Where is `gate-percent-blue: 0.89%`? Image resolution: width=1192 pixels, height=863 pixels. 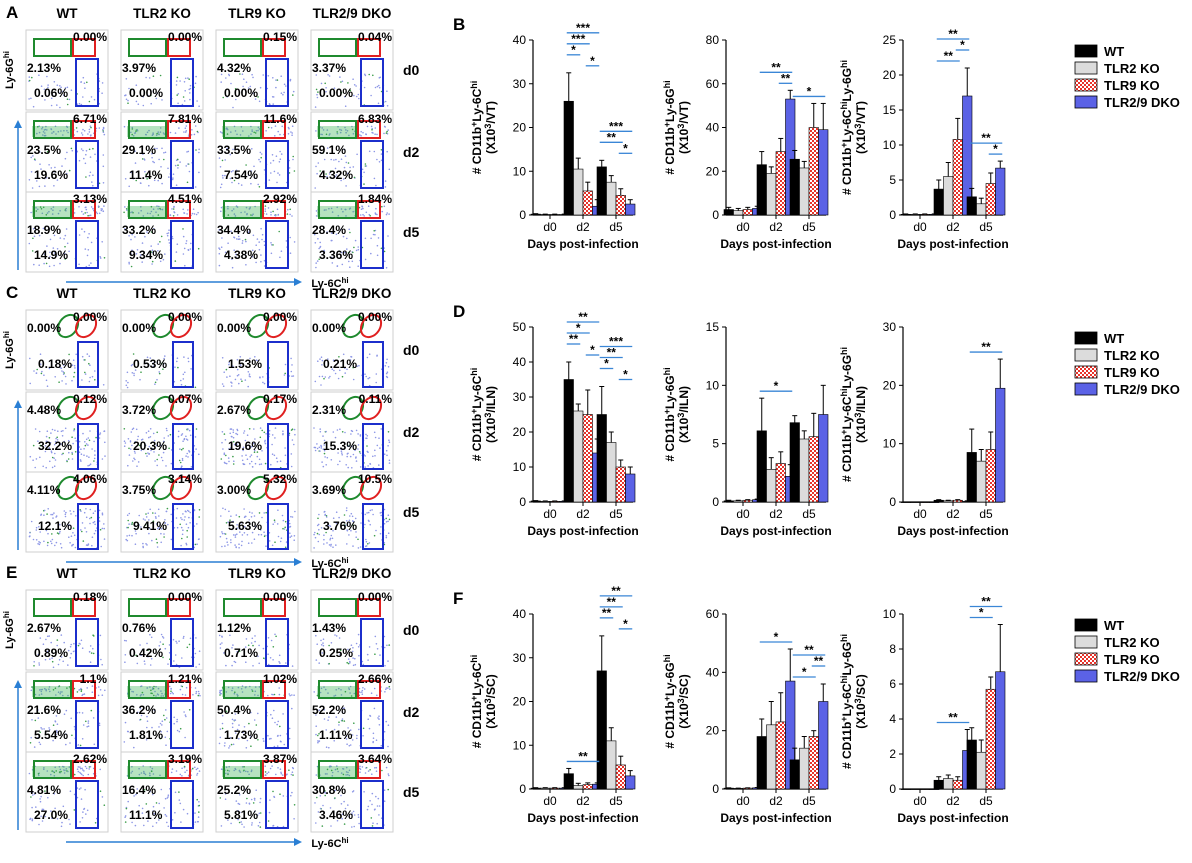 gate-percent-blue: 0.89% is located at coordinates (51, 653).